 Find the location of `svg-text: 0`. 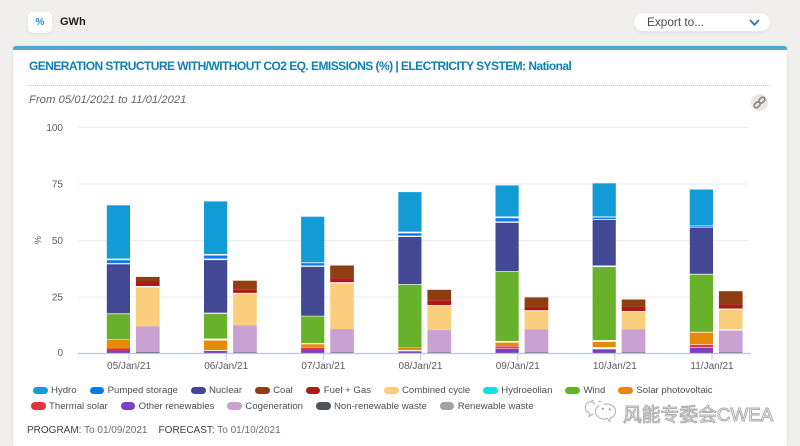

svg-text: 0 is located at coordinates (60, 353).